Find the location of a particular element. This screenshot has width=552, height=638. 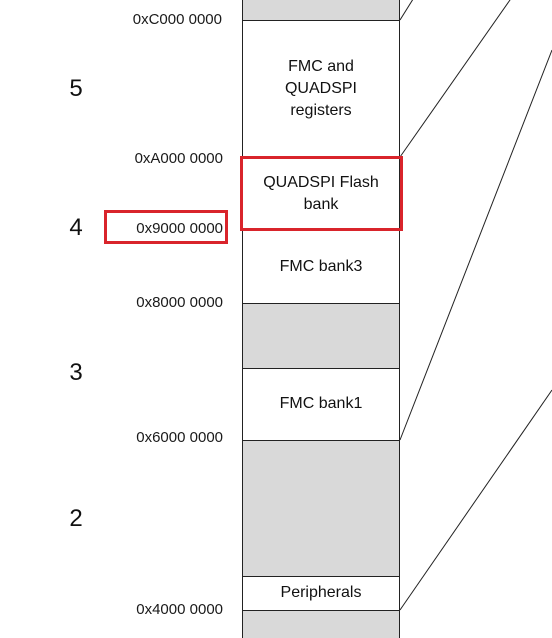

block-fmc-bank3-label: FMC bank3 is located at coordinates (321, 266).